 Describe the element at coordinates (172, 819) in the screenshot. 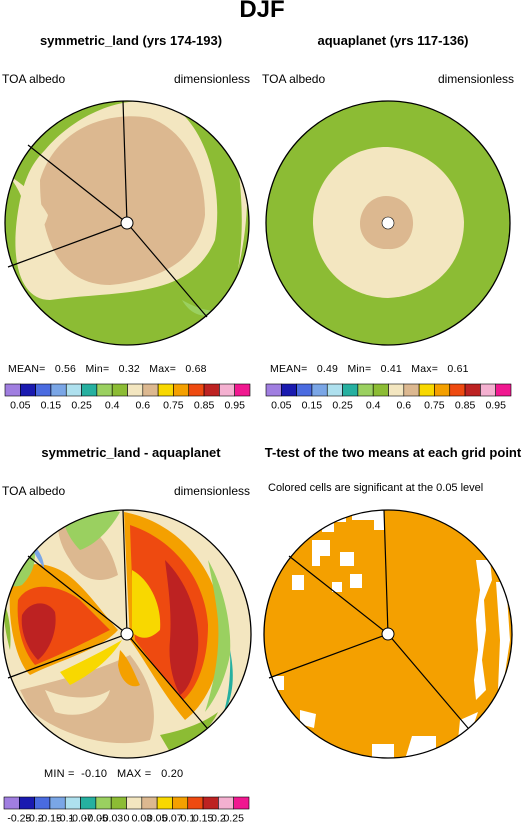

I see `colorbar-tick-label: 0.07` at that location.